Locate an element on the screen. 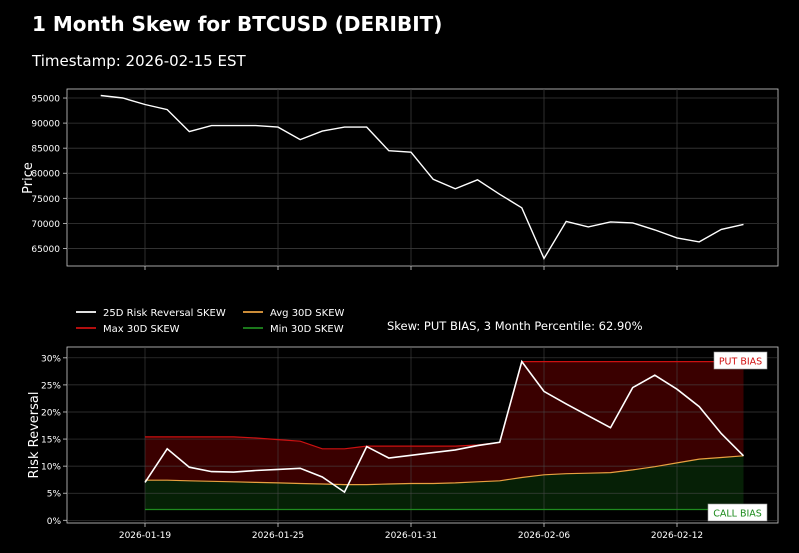  price-y-axis-label: Price is located at coordinates (28, 178).